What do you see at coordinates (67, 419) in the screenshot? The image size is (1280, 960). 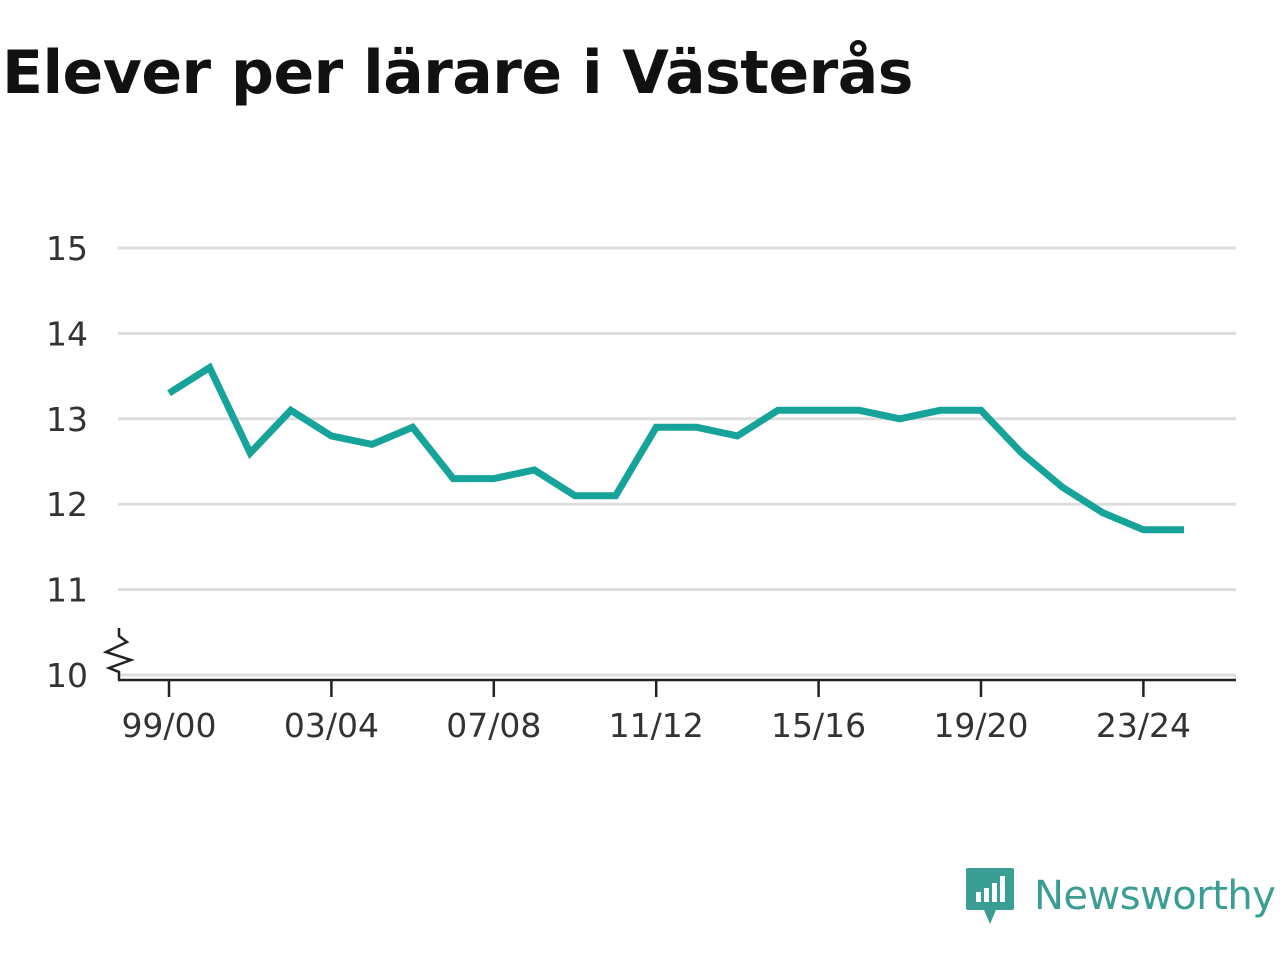 I see `y-tick-label: 13` at bounding box center [67, 419].